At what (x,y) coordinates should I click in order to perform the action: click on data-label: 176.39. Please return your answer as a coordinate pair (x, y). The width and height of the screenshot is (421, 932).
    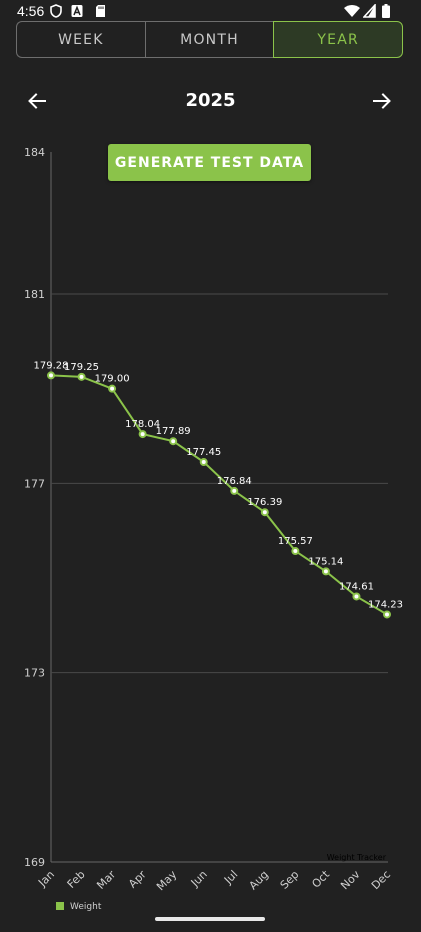
    Looking at the image, I should click on (264, 502).